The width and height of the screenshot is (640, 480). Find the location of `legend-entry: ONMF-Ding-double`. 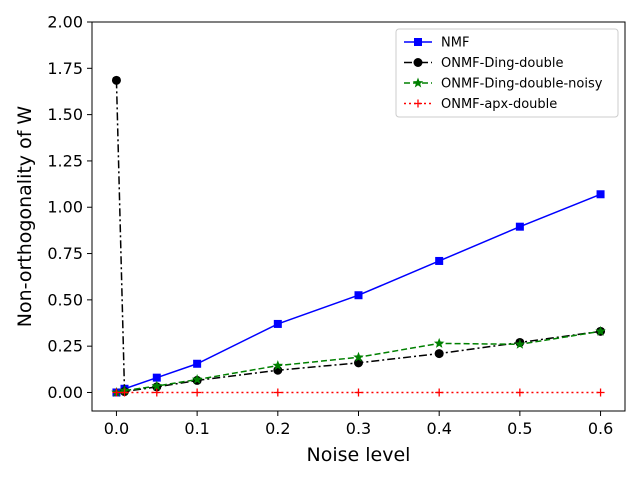

legend-entry: ONMF-Ding-double is located at coordinates (483, 63).